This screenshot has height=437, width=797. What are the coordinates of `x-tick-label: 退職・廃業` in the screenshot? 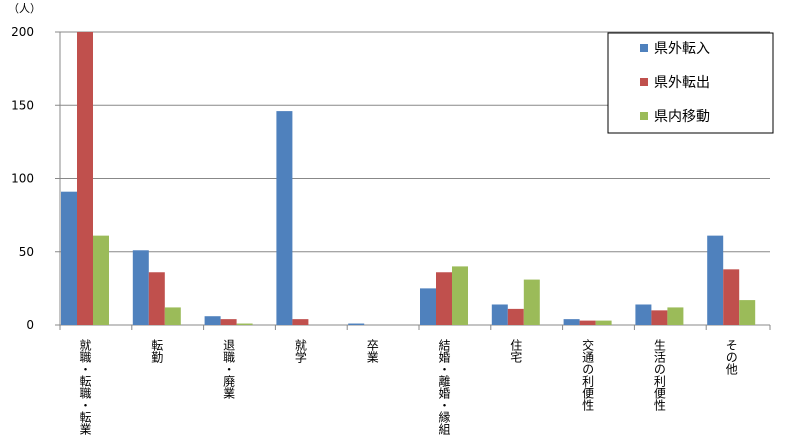 It's located at (229, 369).